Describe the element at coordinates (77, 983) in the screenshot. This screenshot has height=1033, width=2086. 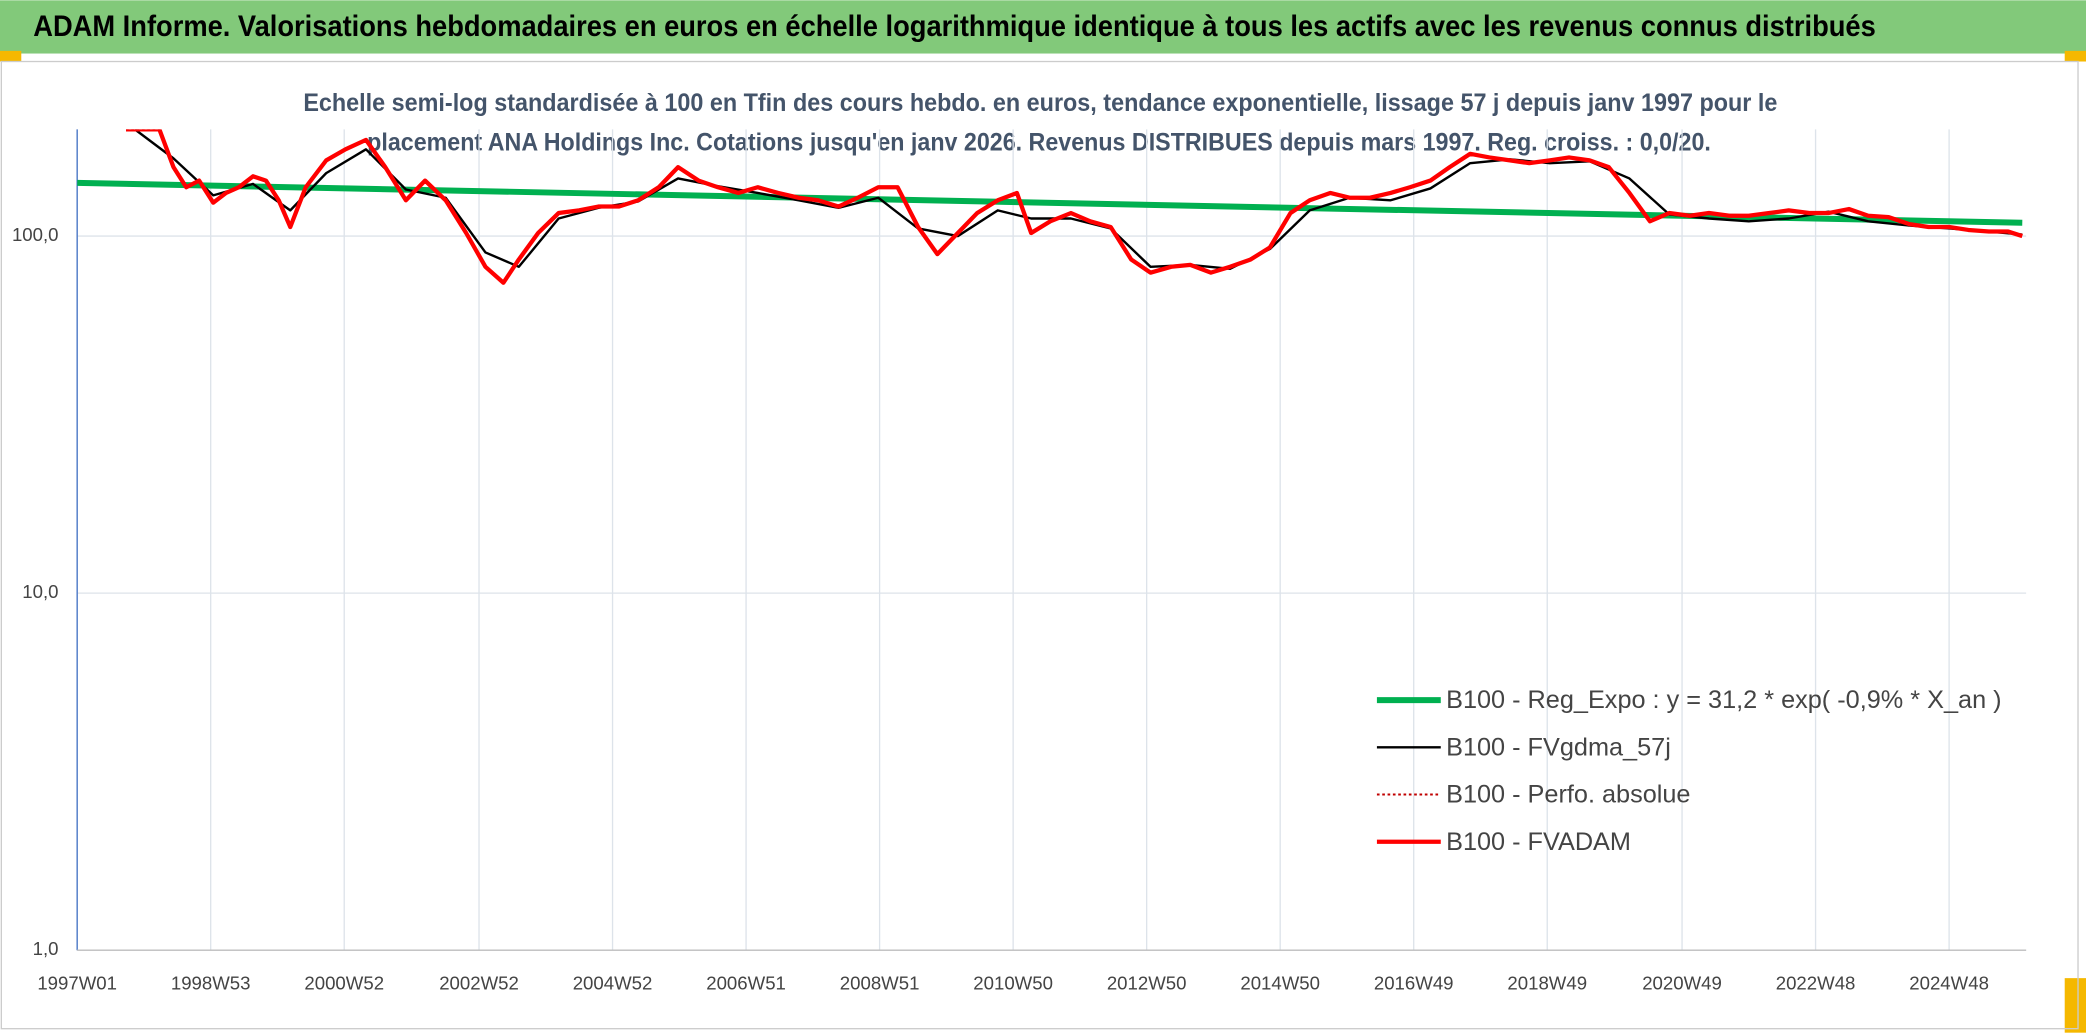
I see `x-tick-label: 1997W01` at that location.